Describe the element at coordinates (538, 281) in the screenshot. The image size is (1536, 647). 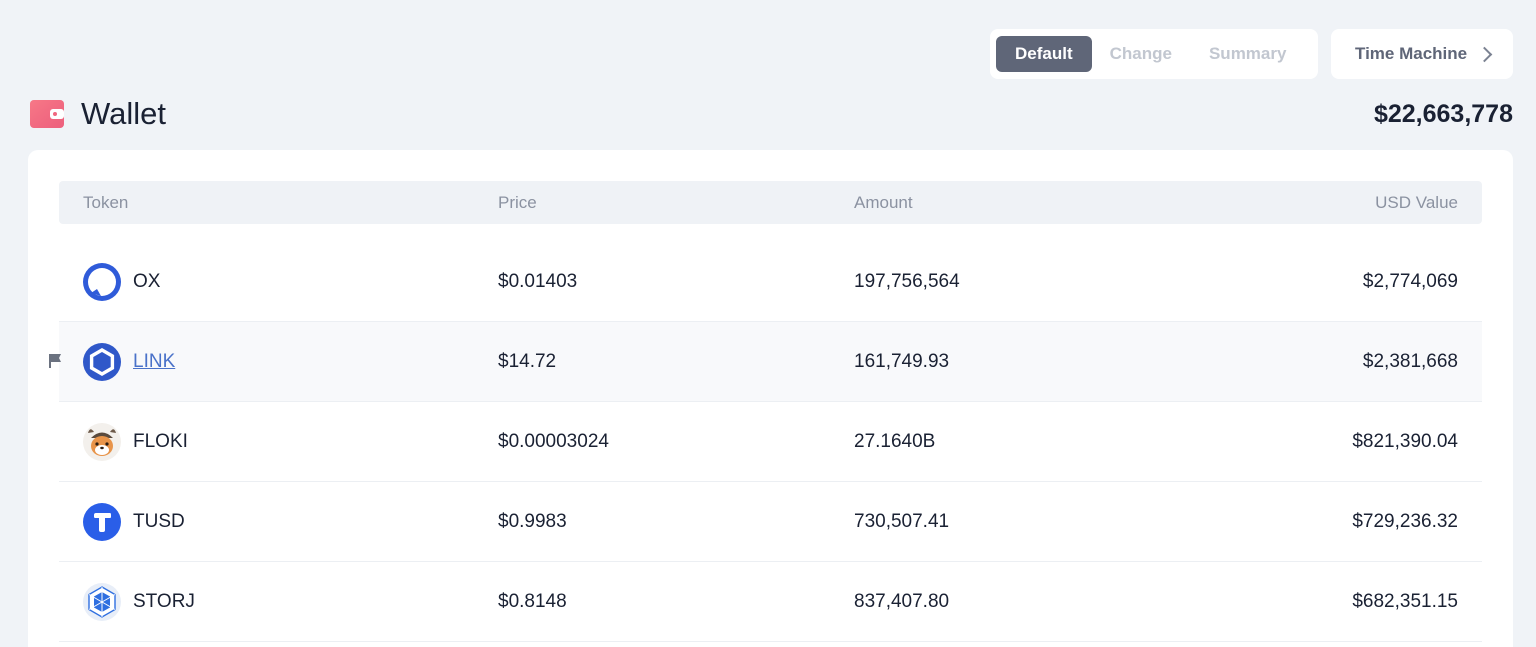
I see `price-cell: $0.01403` at that location.